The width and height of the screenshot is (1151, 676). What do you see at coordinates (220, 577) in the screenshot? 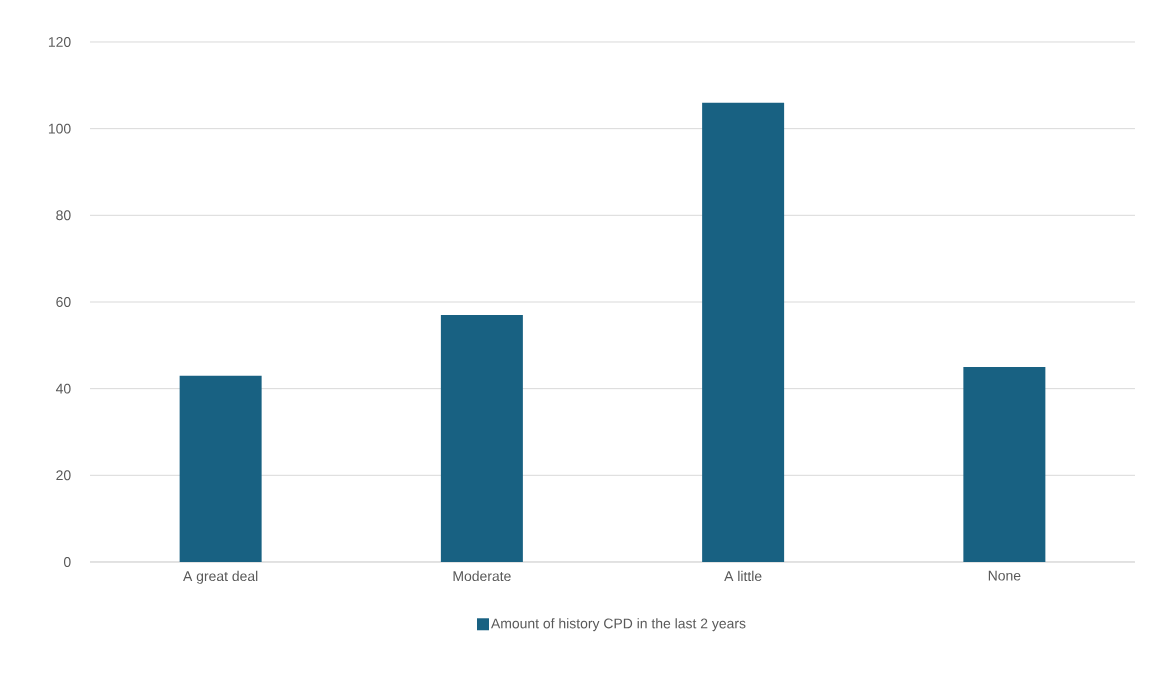
I see `x-tick-label: A great deal` at bounding box center [220, 577].